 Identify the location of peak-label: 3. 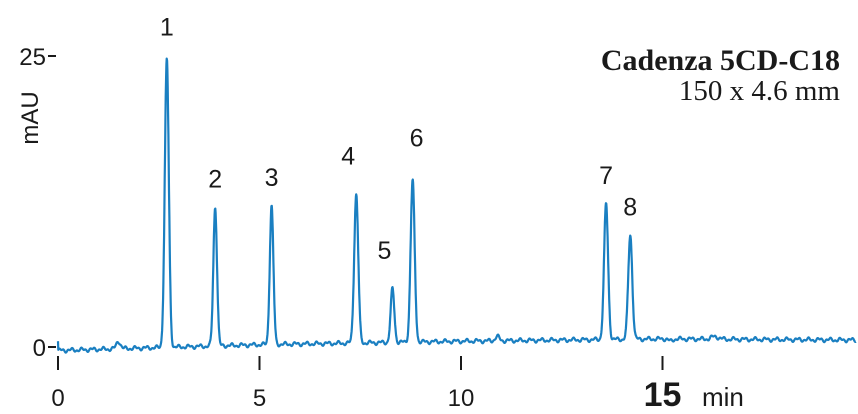
(272, 178).